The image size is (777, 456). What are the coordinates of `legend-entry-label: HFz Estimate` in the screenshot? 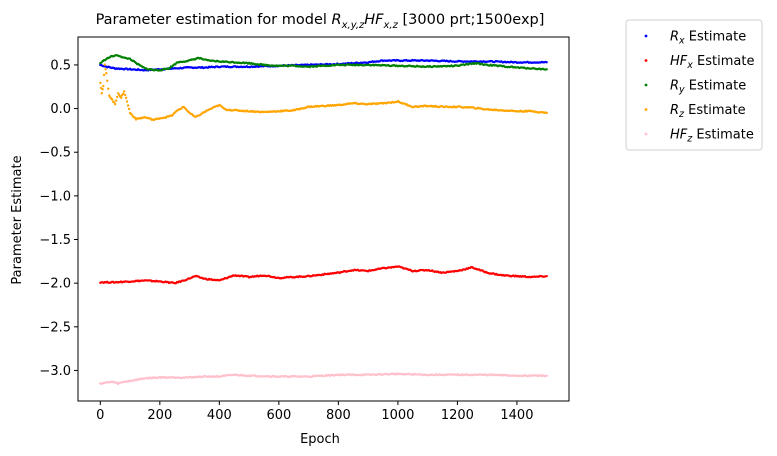 It's located at (712, 136).